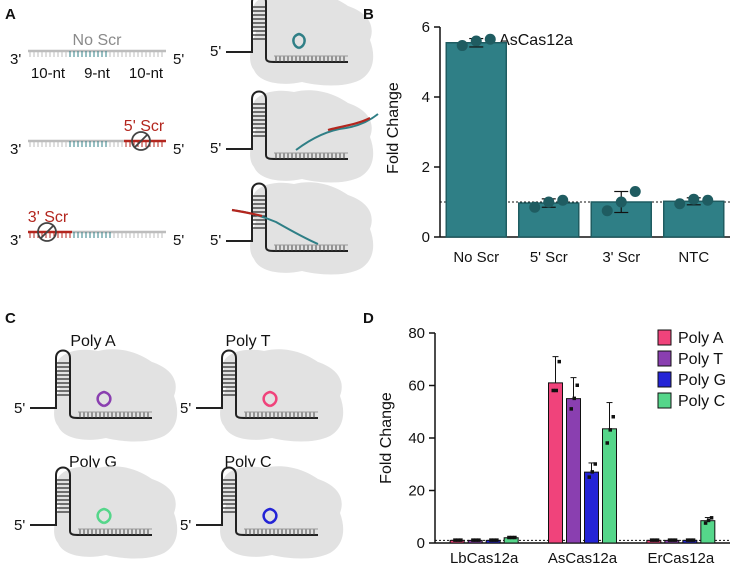 This screenshot has width=735, height=565. Describe the element at coordinates (484, 557) in the screenshot. I see `x-tick-label: LbCas12a` at that location.